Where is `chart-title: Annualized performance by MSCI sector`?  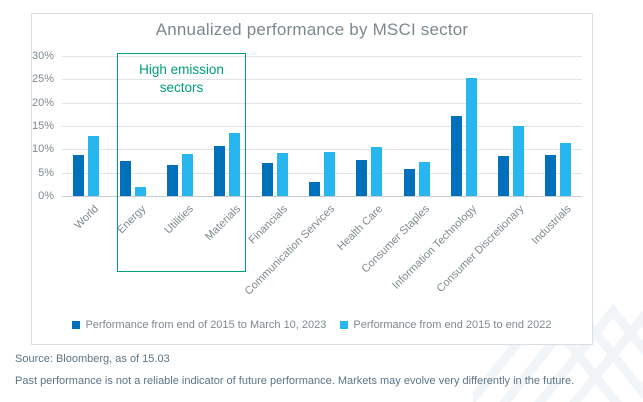 chart-title: Annualized performance by MSCI sector is located at coordinates (312, 29).